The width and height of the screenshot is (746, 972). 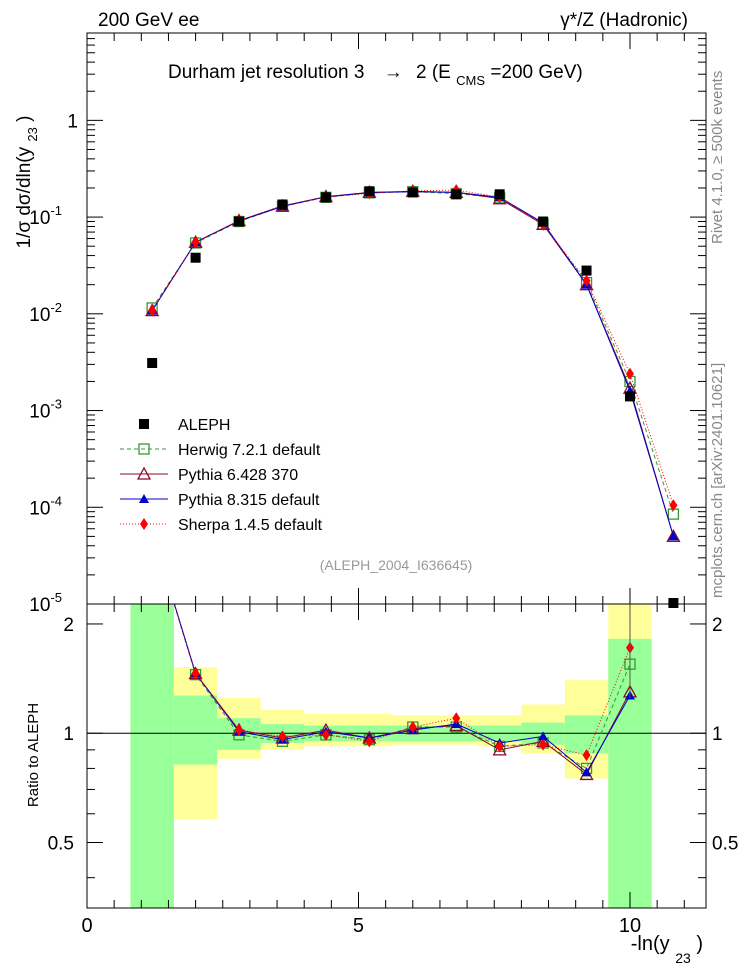 What do you see at coordinates (56, 307) in the screenshot?
I see `y-tick-label-exp: -2` at bounding box center [56, 307].